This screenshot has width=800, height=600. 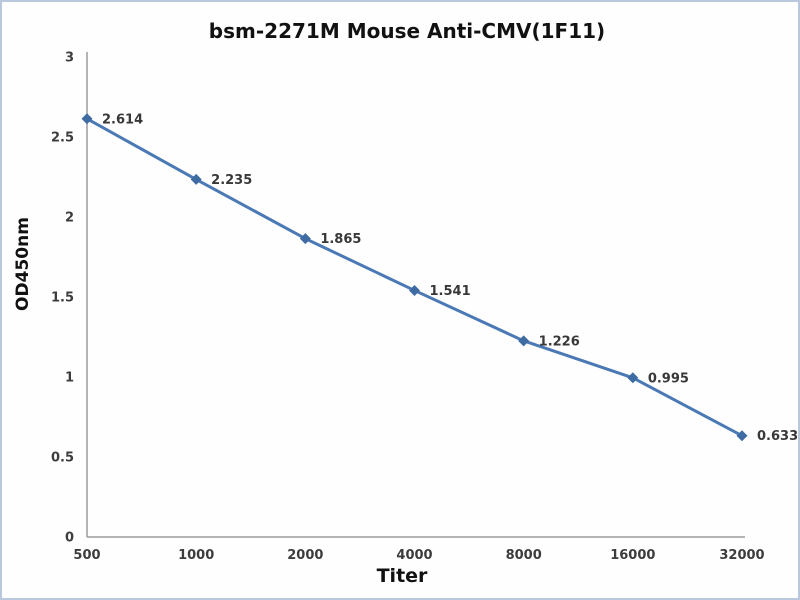 I want to click on data-point-label: 2.614, so click(x=122, y=119).